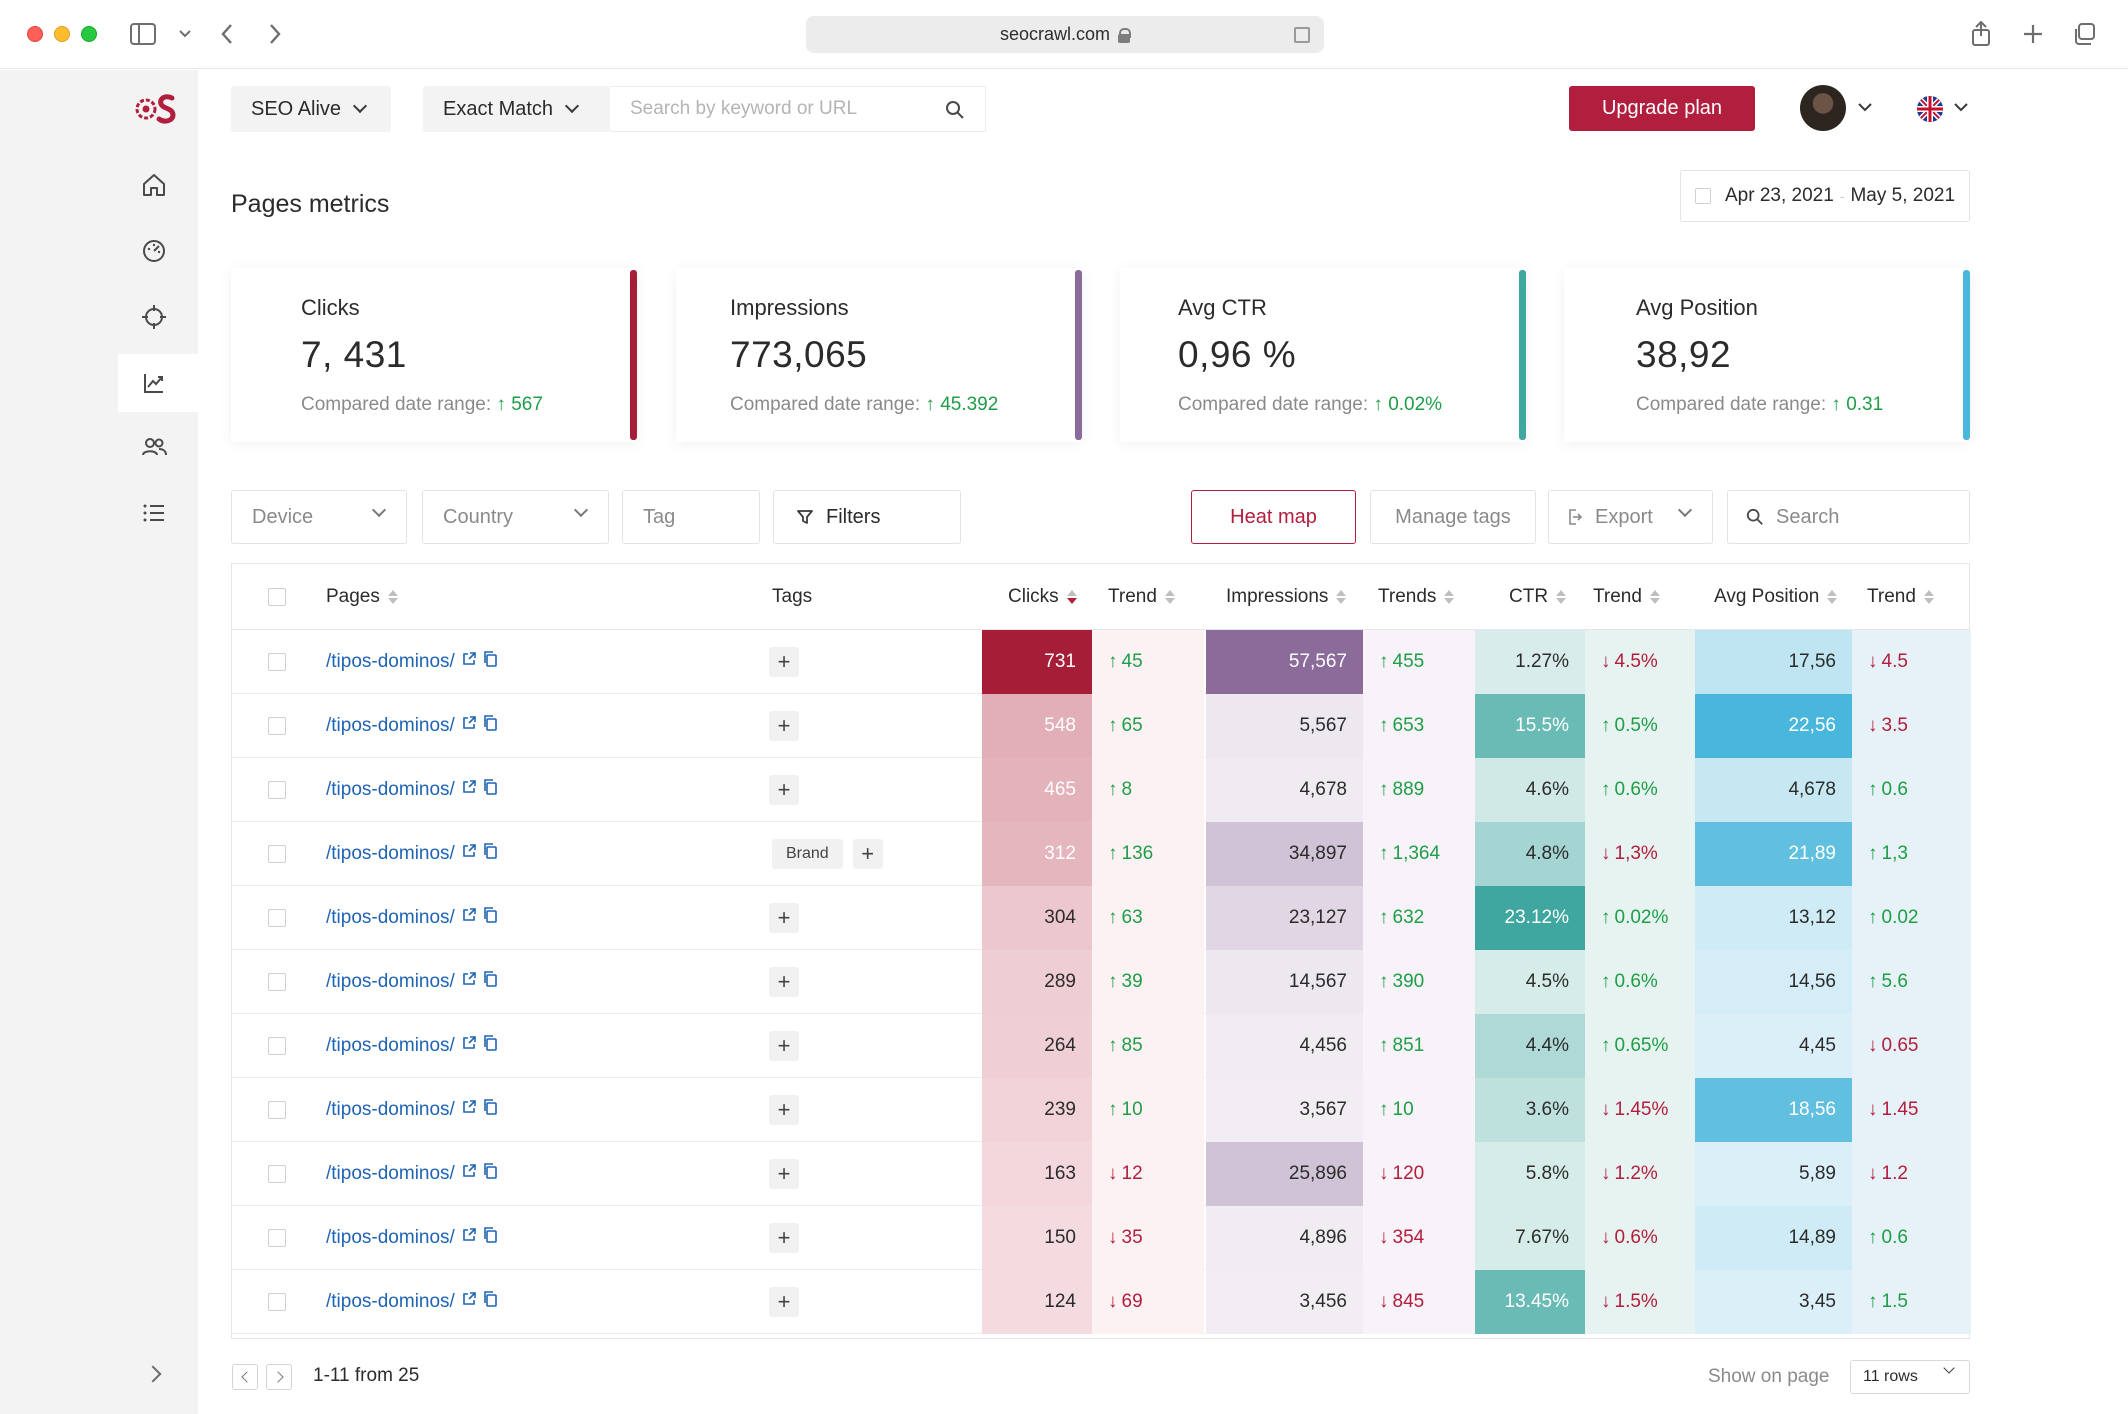 Image resolution: width=2128 pixels, height=1414 pixels. I want to click on minimize-window-button, so click(62, 34).